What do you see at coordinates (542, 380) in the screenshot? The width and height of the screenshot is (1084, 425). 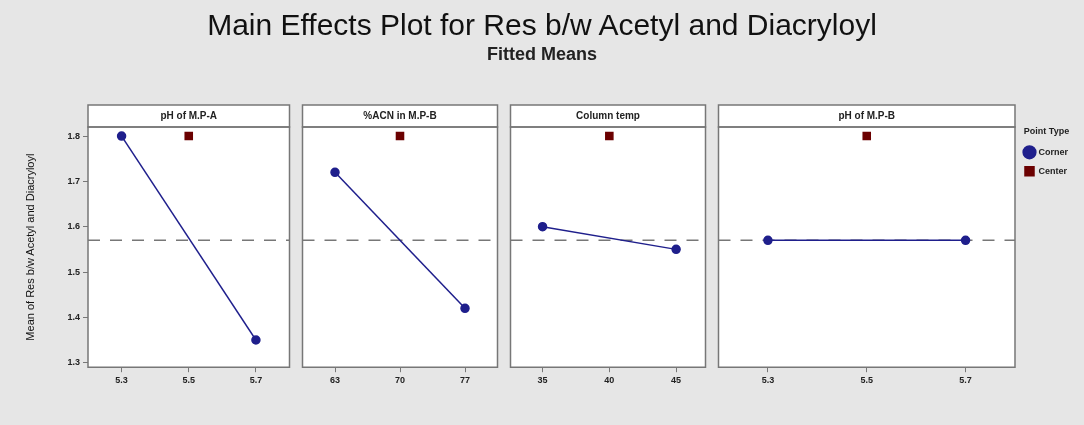 I see `x-tick-label: 35` at bounding box center [542, 380].